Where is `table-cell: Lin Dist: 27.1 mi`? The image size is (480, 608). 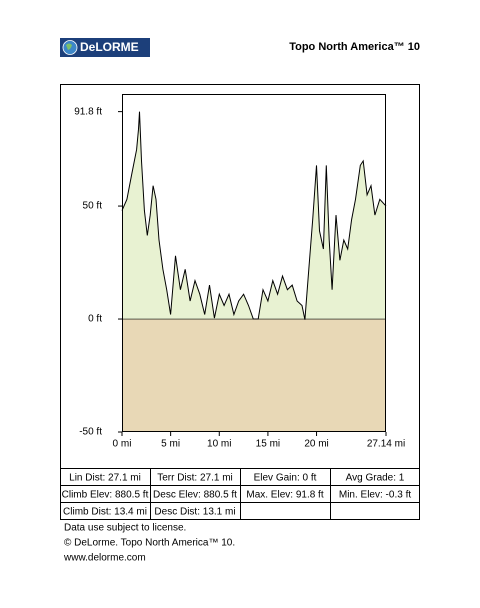
table-cell: Lin Dist: 27.1 mi is located at coordinates (105, 478).